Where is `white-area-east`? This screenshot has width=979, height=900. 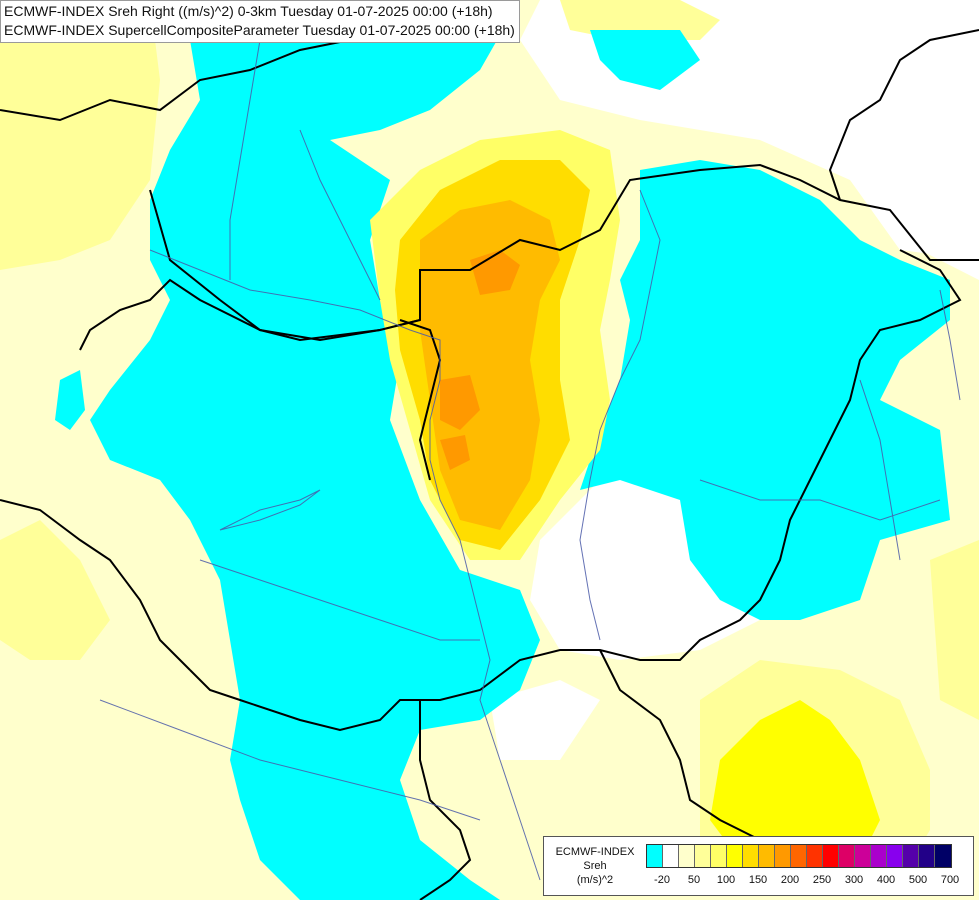 white-area-east is located at coordinates (909, 185).